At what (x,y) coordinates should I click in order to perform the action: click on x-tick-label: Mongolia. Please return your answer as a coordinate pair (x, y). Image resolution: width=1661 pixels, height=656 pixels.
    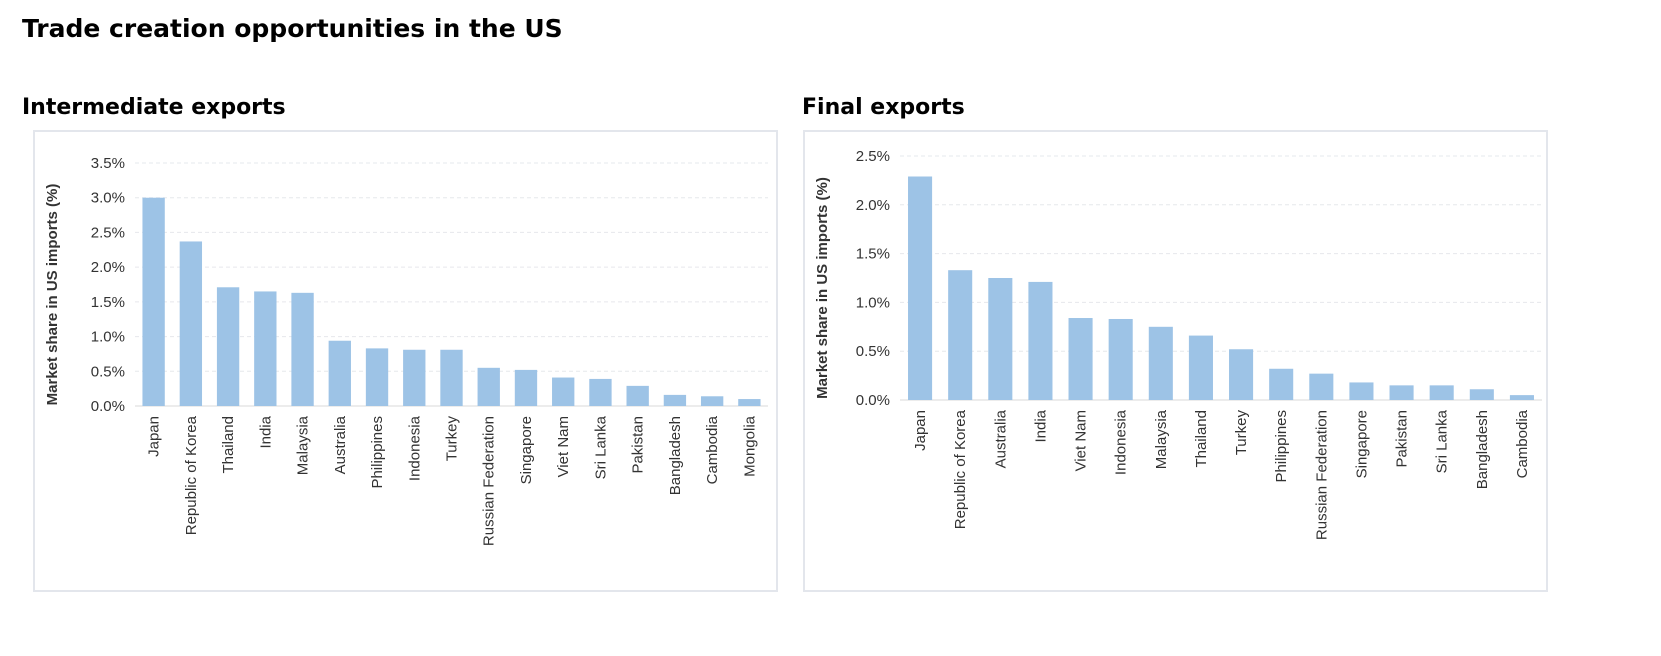
    Looking at the image, I should click on (749, 446).